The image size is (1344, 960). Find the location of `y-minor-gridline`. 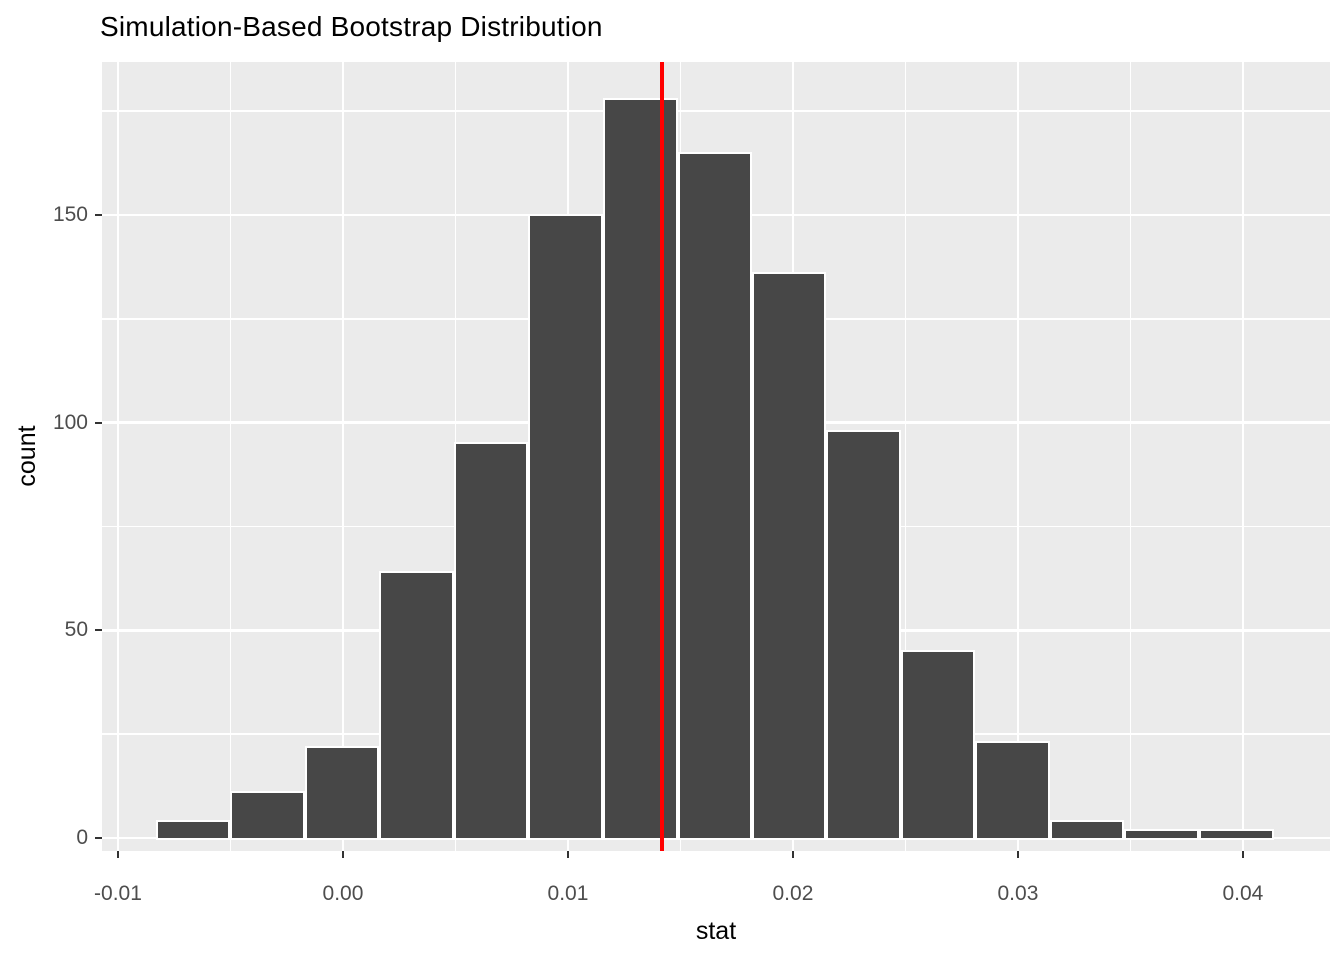

y-minor-gridline is located at coordinates (716, 111).